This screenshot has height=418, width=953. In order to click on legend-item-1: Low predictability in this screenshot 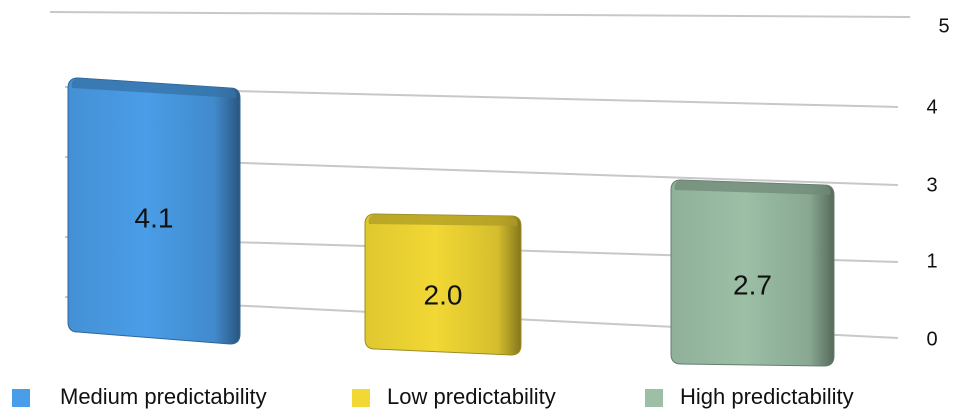, I will do `click(454, 396)`.